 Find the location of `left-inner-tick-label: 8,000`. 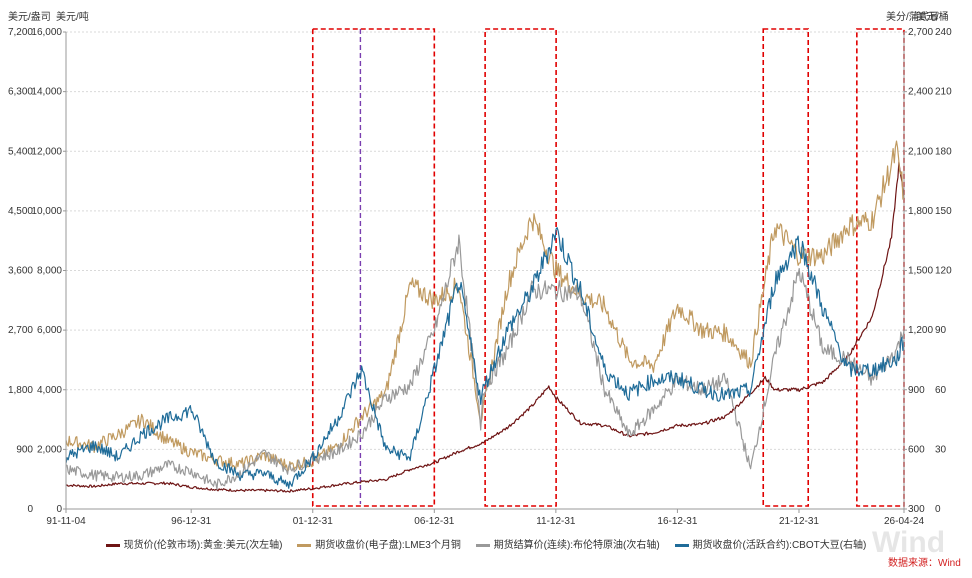

left-inner-tick-label: 8,000 is located at coordinates (49, 271).